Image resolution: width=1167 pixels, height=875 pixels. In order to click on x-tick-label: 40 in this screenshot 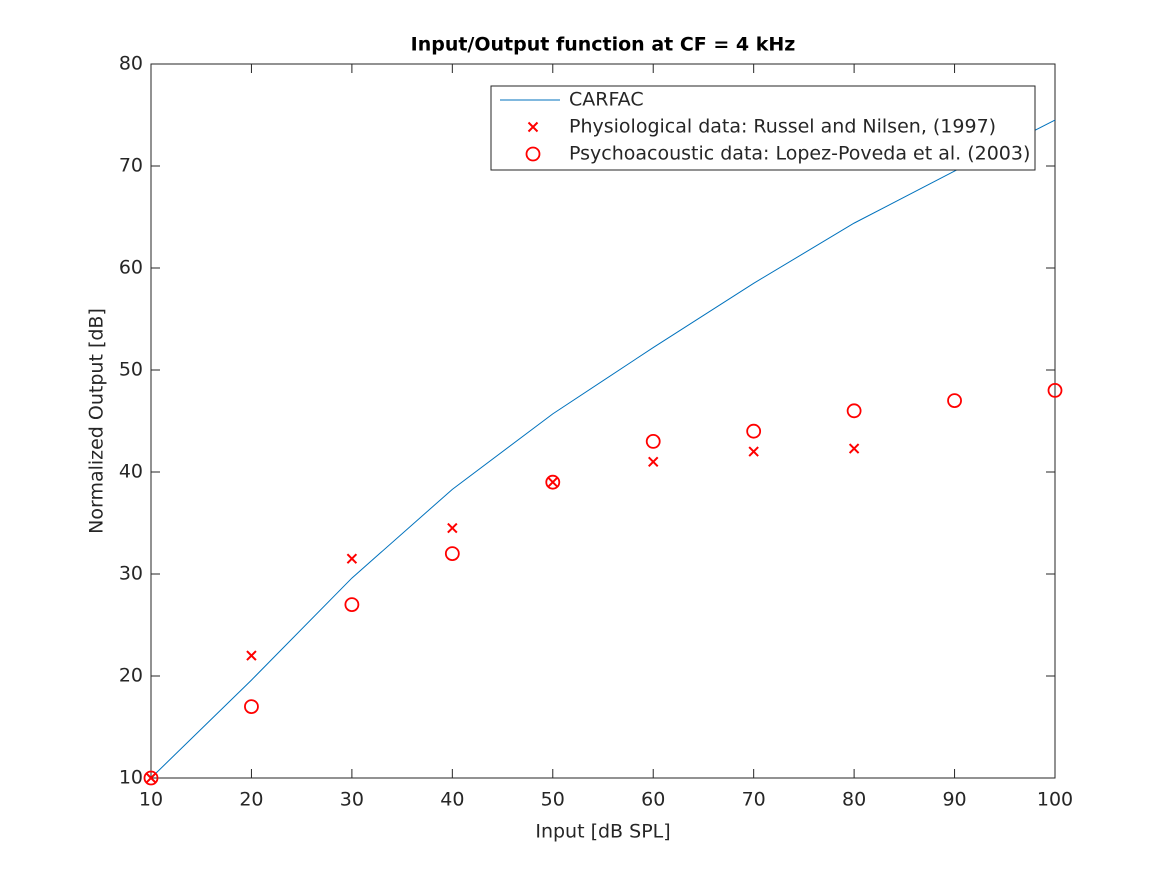, I will do `click(452, 800)`.